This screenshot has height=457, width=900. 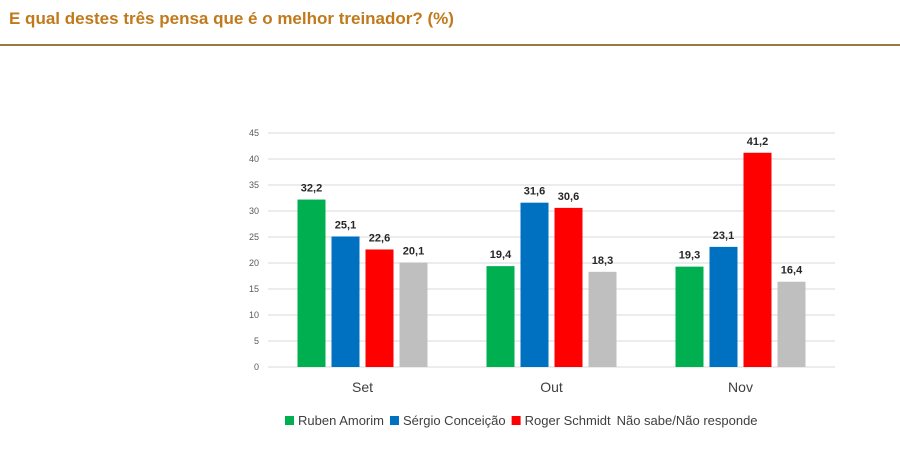 I want to click on y-tick-label: 35, so click(x=254, y=185).